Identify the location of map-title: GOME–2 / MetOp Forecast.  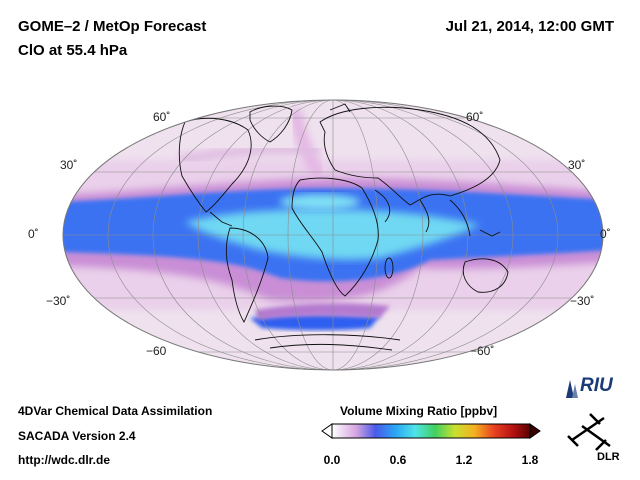
(112, 26).